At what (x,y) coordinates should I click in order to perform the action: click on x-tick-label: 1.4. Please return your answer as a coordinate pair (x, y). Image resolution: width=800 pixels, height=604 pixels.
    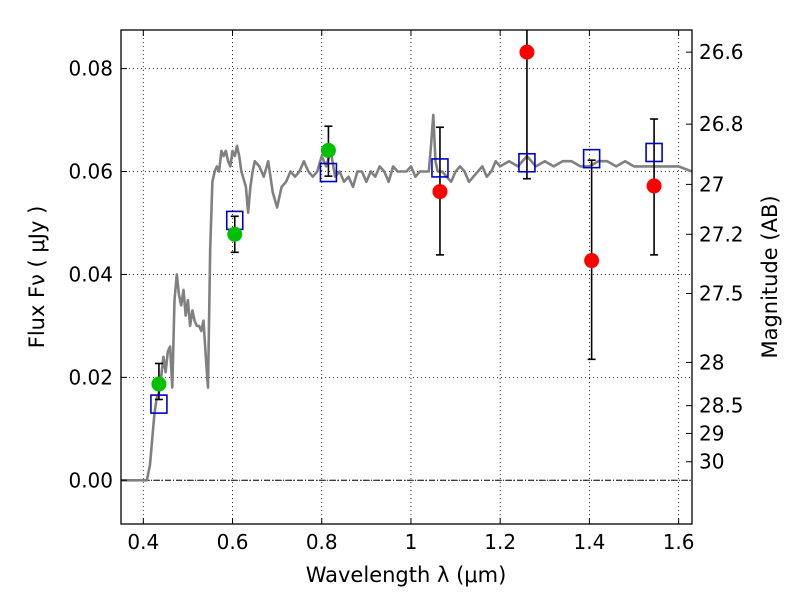
    Looking at the image, I should click on (589, 542).